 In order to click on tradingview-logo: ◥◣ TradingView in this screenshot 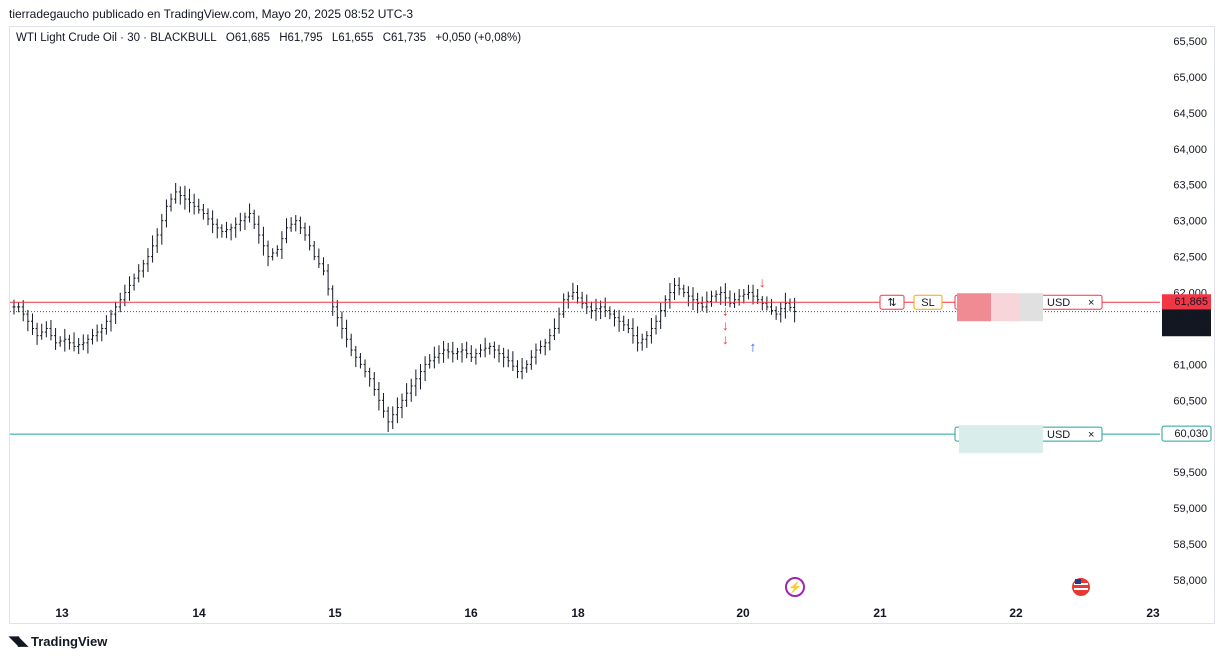, I will do `click(58, 641)`.